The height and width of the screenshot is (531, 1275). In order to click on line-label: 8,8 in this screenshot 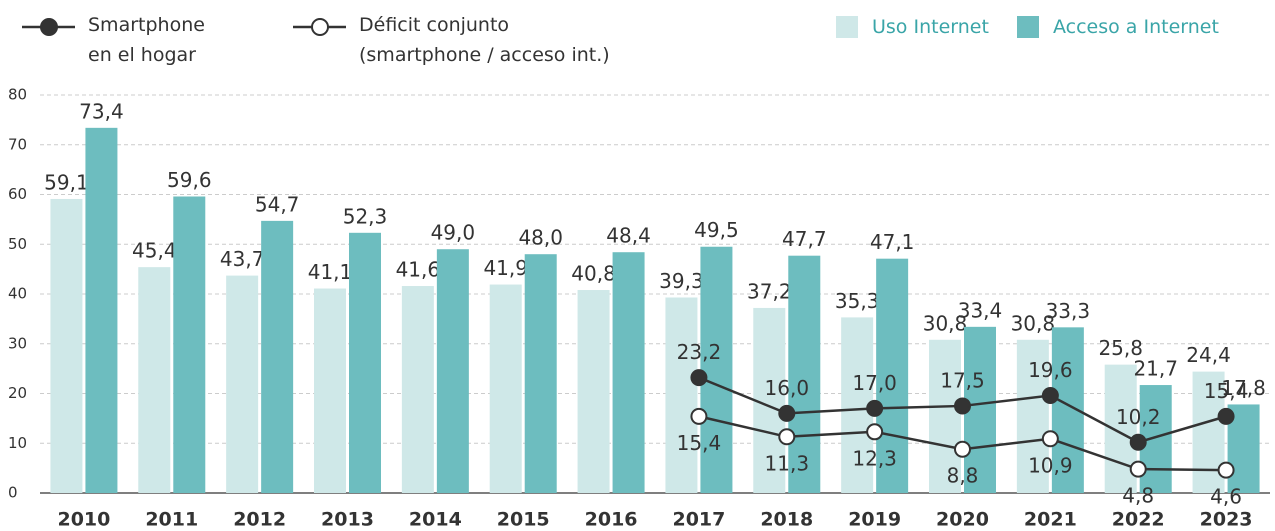, I will do `click(963, 476)`.